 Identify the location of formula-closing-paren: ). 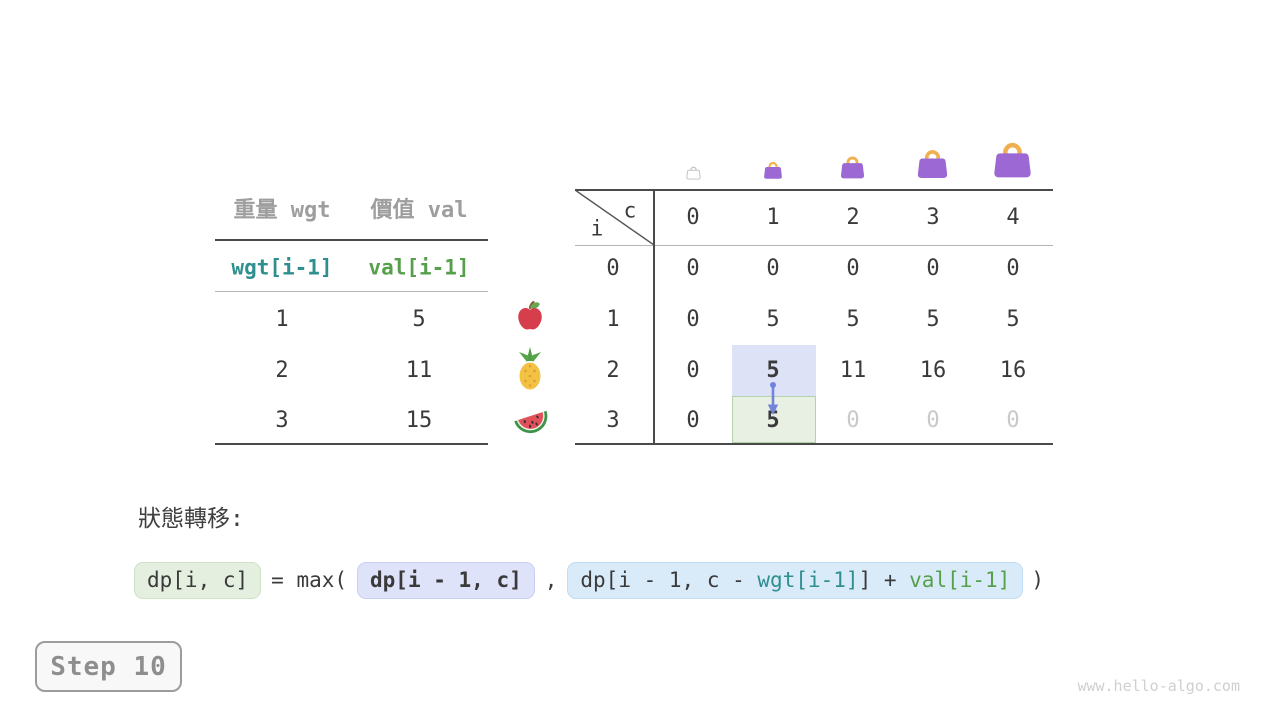
(1037, 580).